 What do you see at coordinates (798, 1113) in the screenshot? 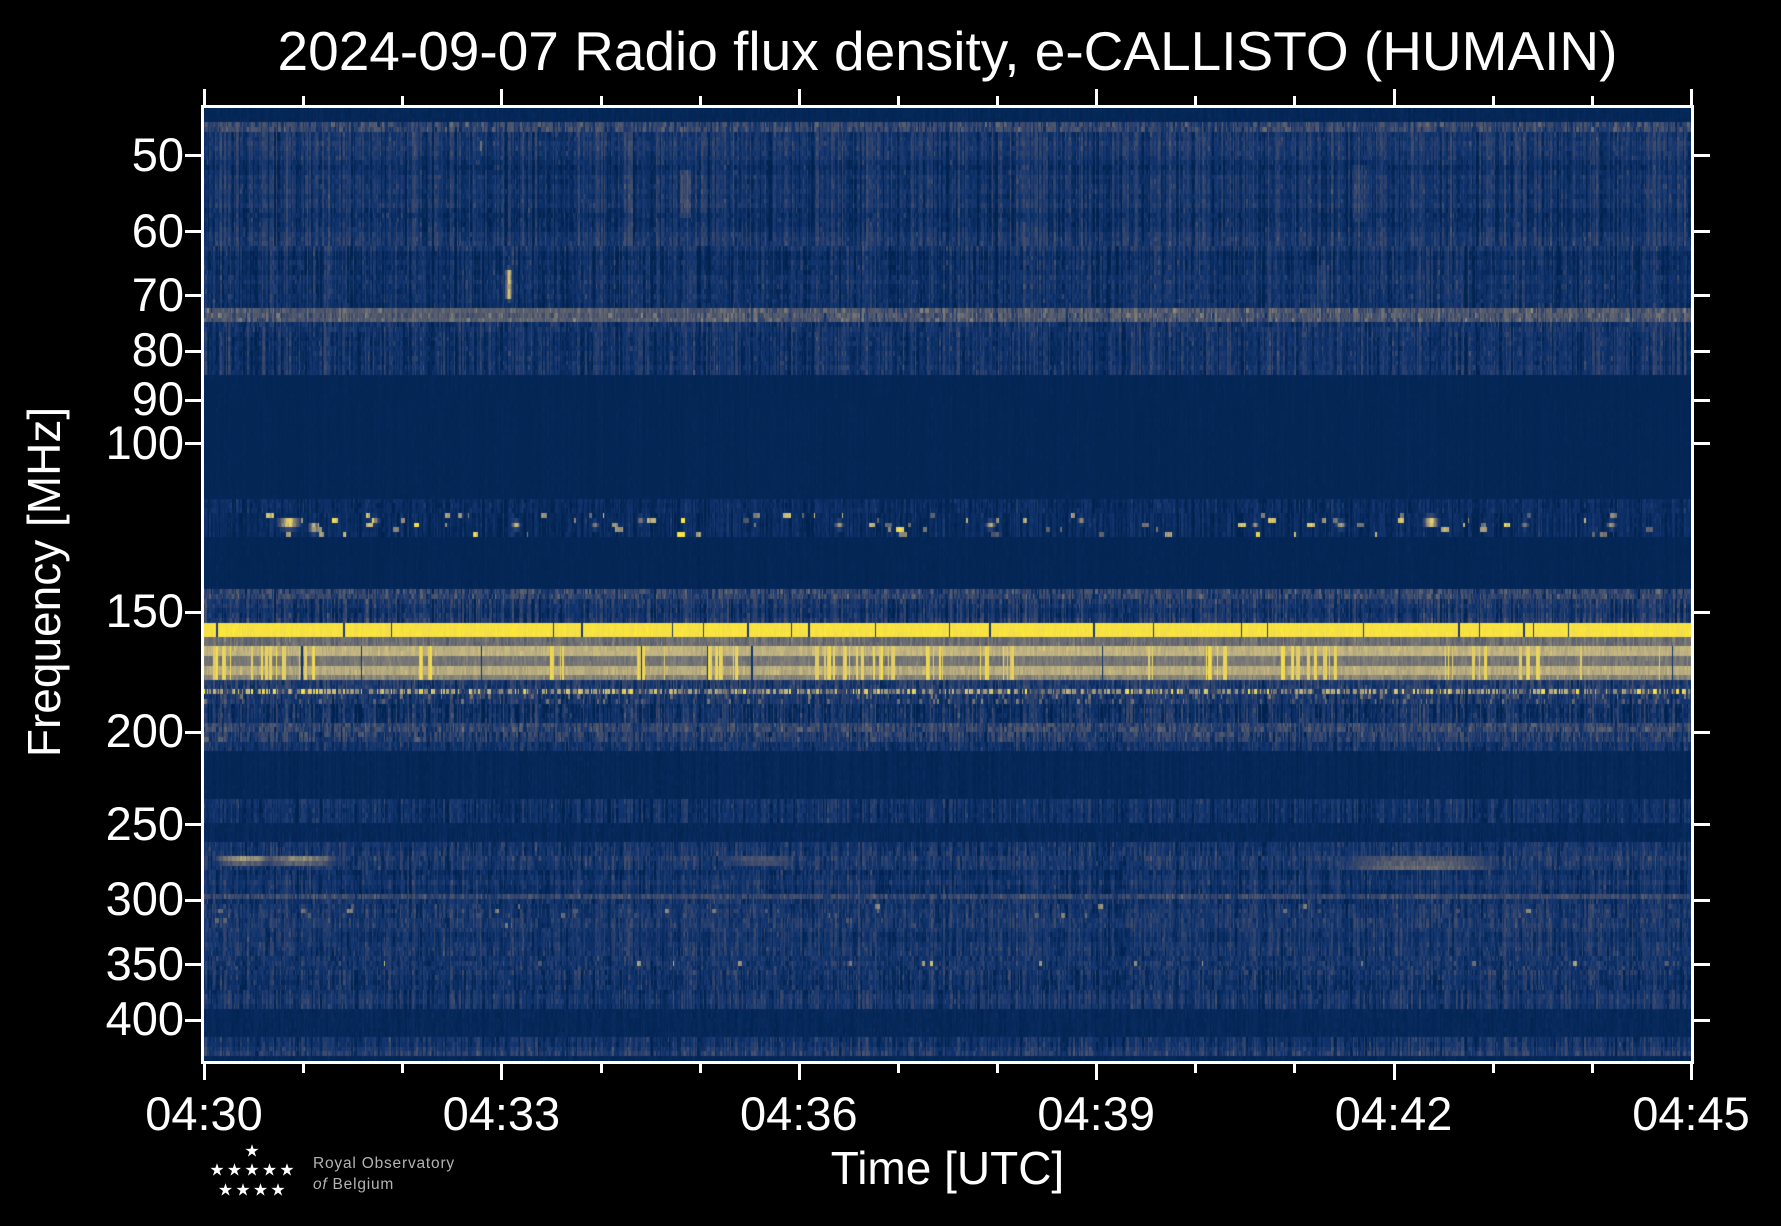
I see `x-tick-label: 04:36` at bounding box center [798, 1113].